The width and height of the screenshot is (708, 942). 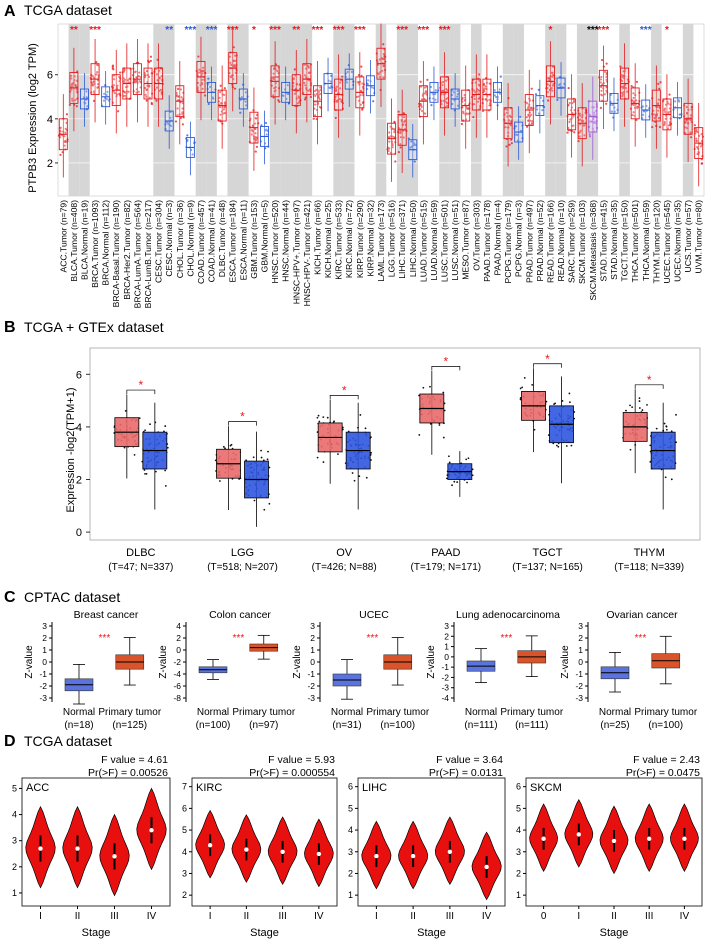 I want to click on panel-d-ytick-label: 7, so click(x=184, y=787).